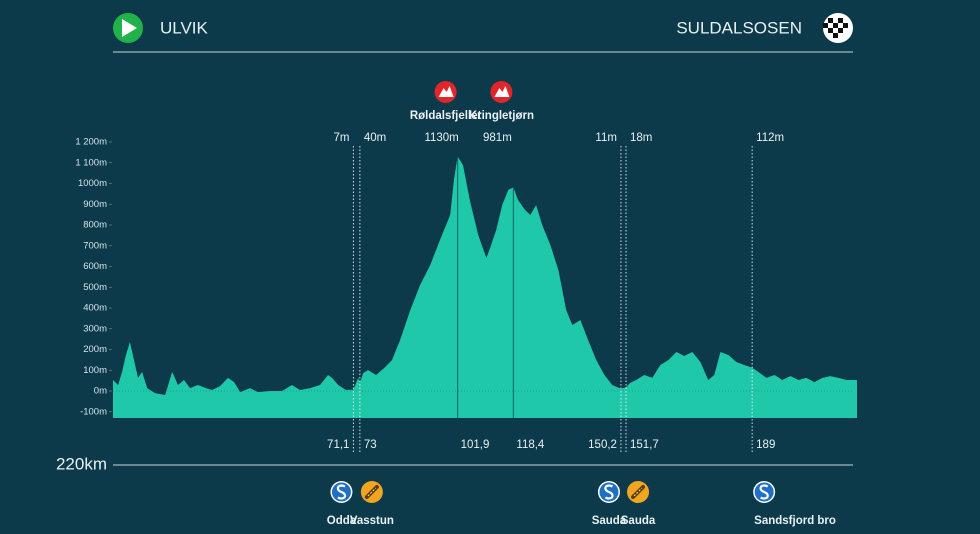  I want to click on km-label: 101,9, so click(475, 445).